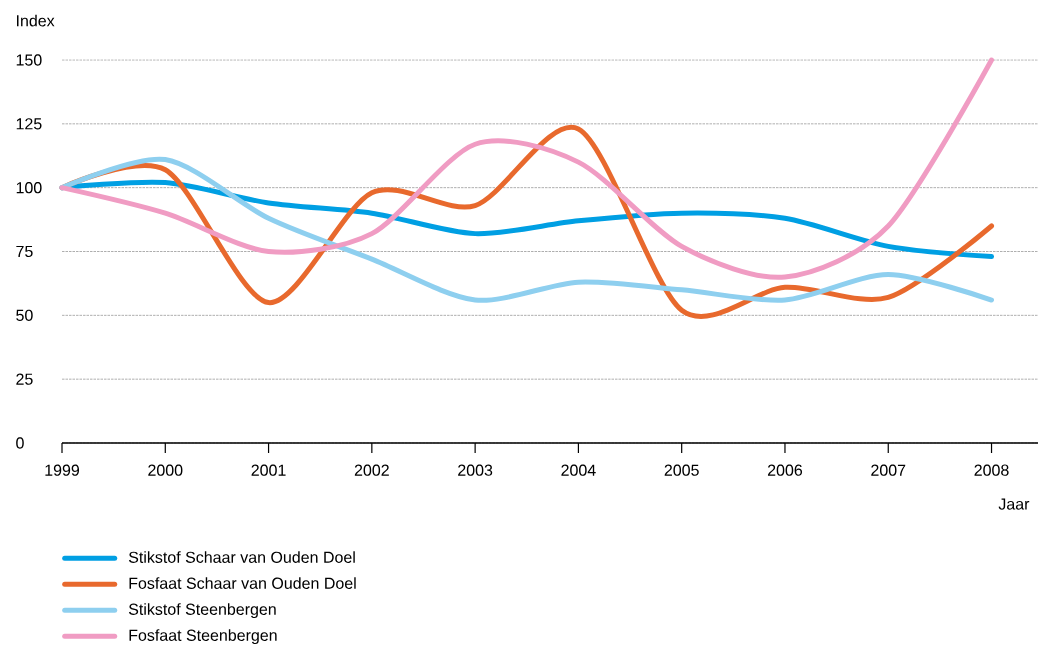  Describe the element at coordinates (785, 470) in the screenshot. I see `x-tick-label: 2006` at that location.